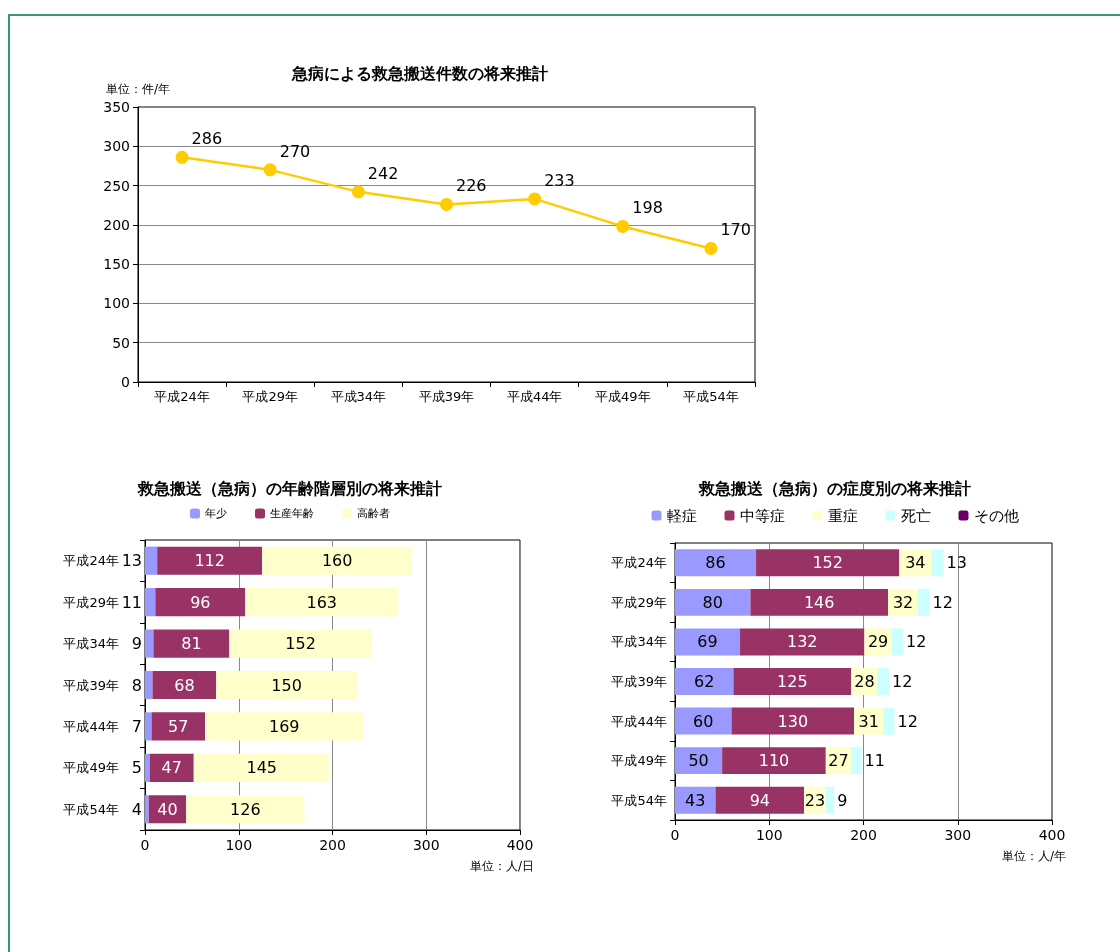 This screenshot has height=952, width=1120. Describe the element at coordinates (735, 230) in the screenshot. I see `data-label: 170` at that location.